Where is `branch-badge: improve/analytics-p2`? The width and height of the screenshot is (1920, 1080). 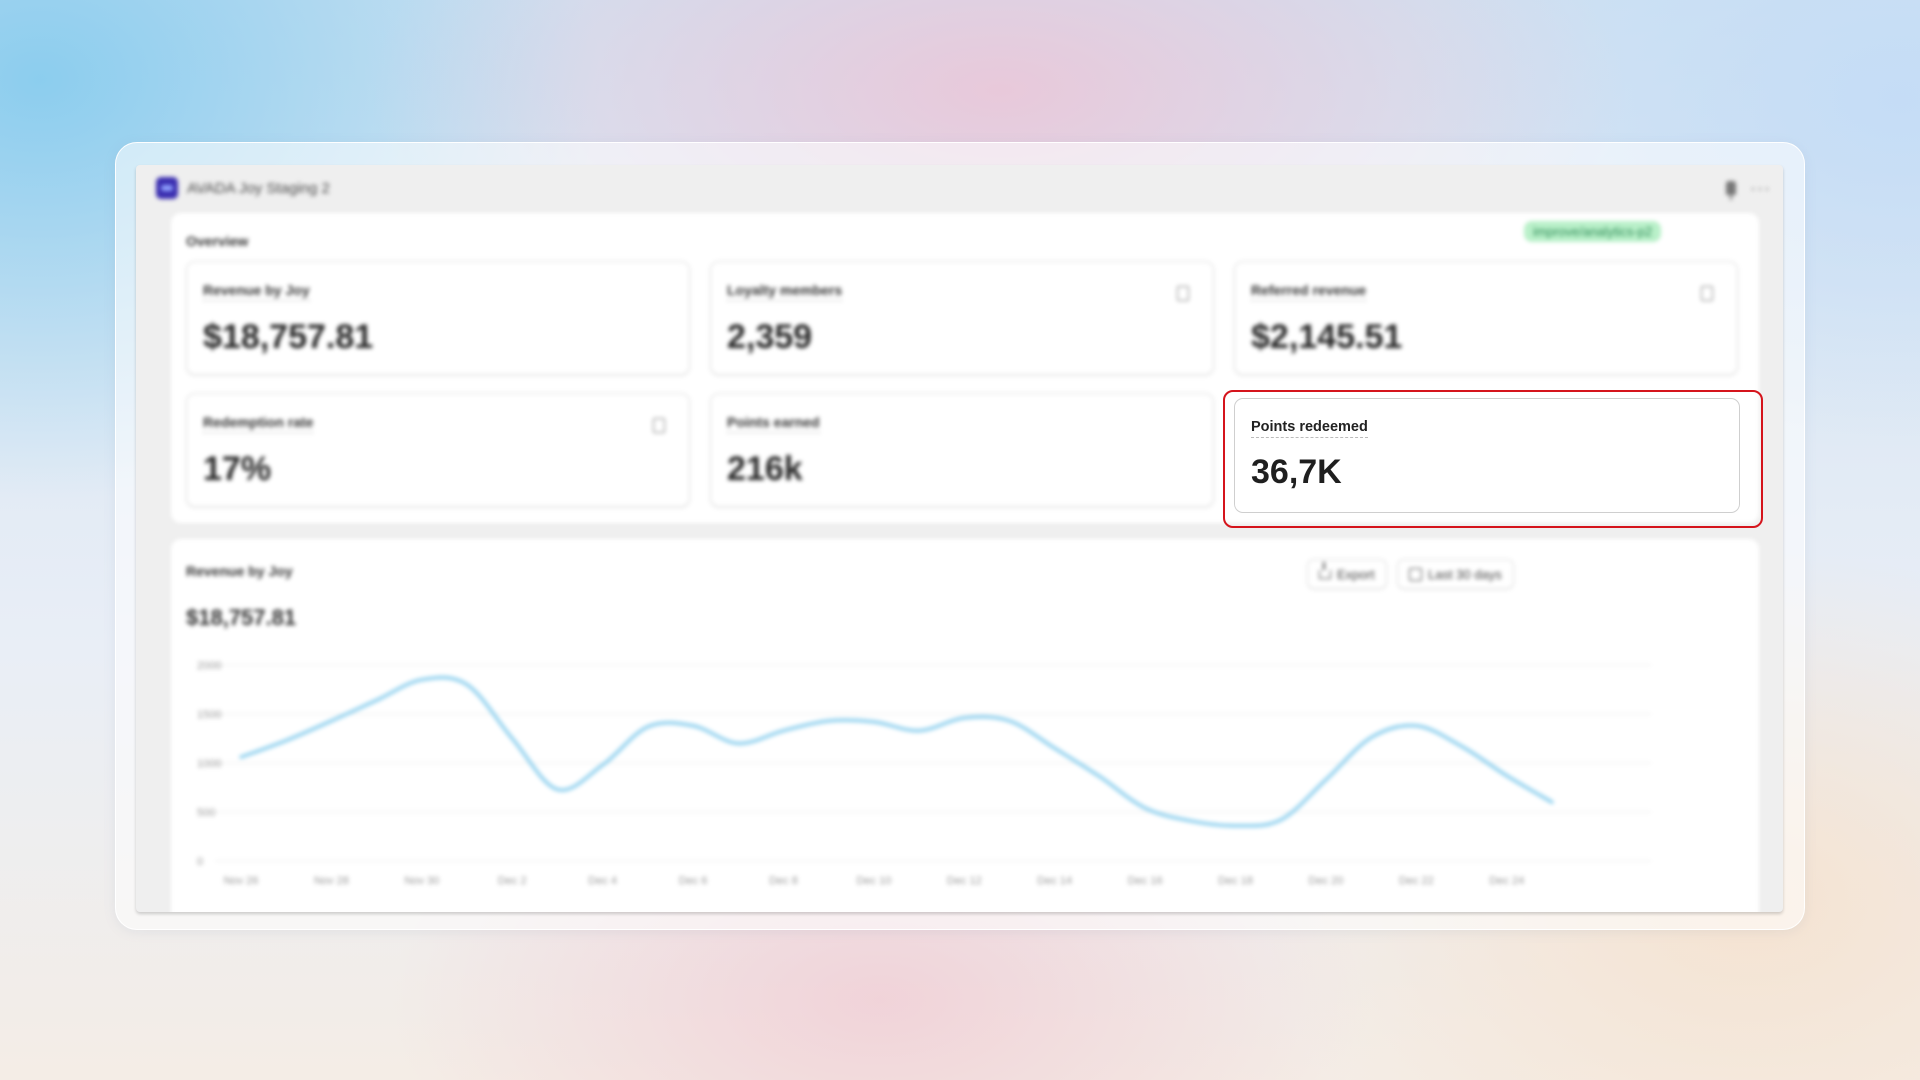 branch-badge: improve/analytics-p2 is located at coordinates (1593, 231).